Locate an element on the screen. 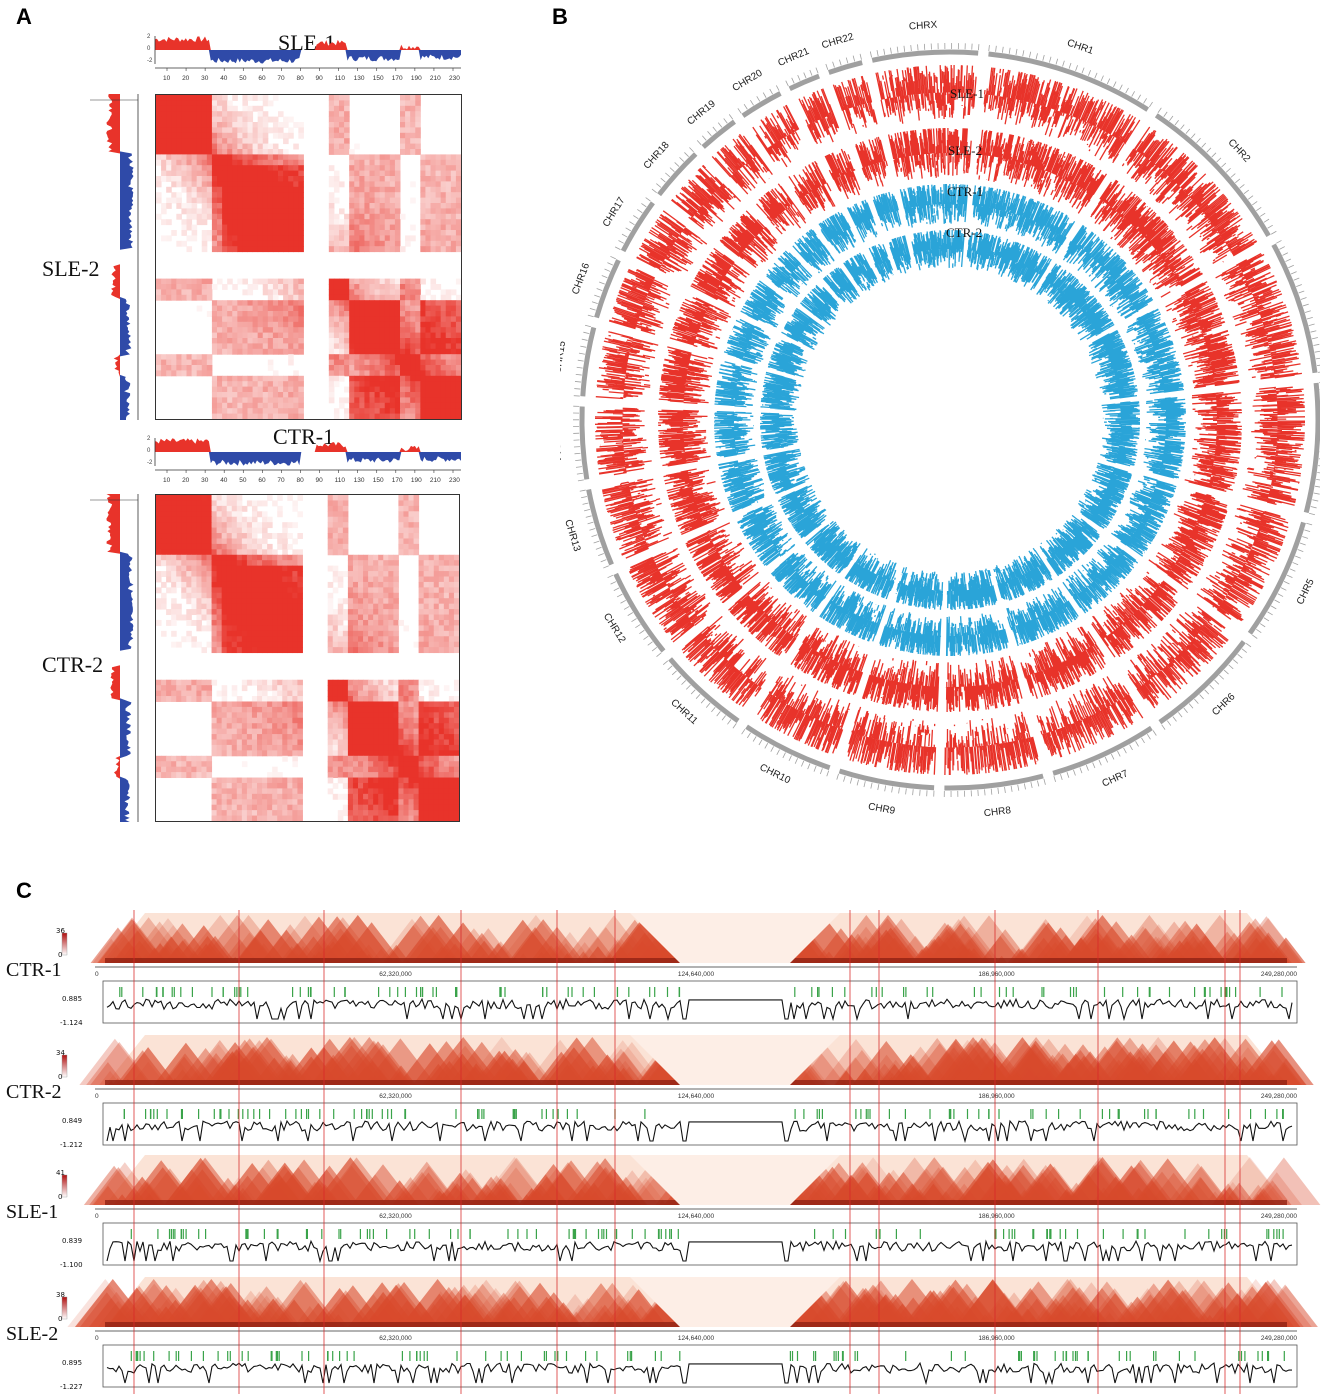  axis-tick: 0 is located at coordinates (97, 1096).